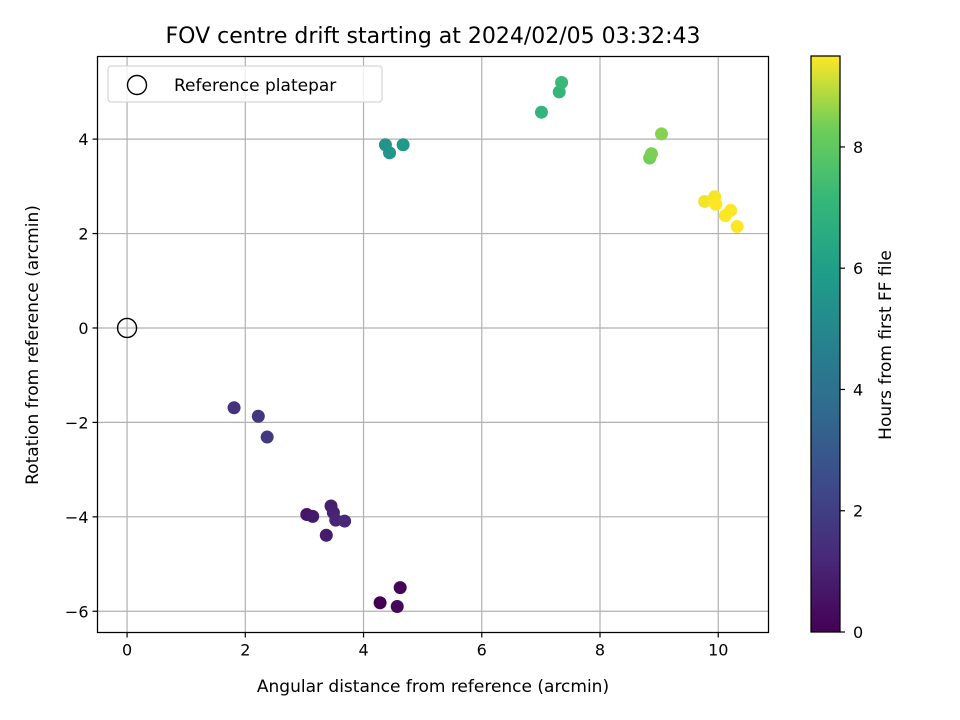 This screenshot has width=960, height=720. What do you see at coordinates (482, 650) in the screenshot?
I see `x-tick-label: 6` at bounding box center [482, 650].